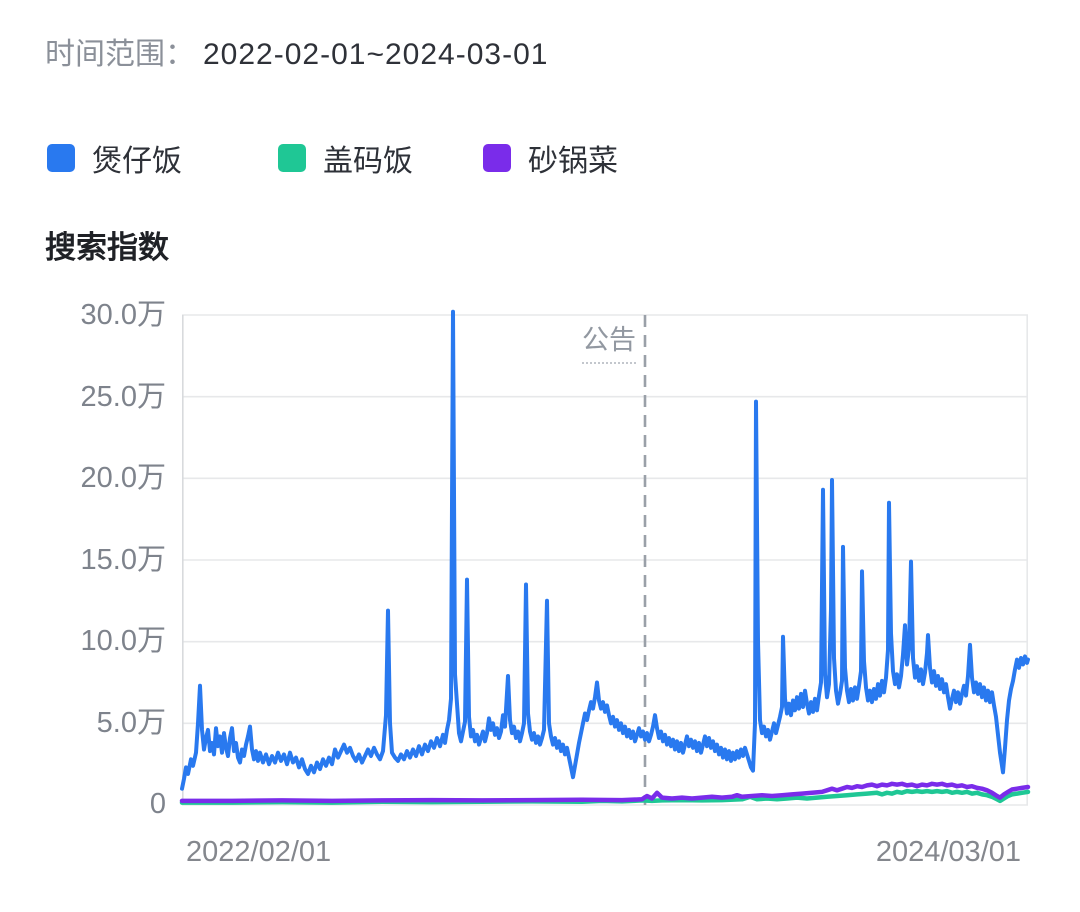 This screenshot has width=1080, height=912. I want to click on legend-swatch-purple-icon, so click(497, 158).